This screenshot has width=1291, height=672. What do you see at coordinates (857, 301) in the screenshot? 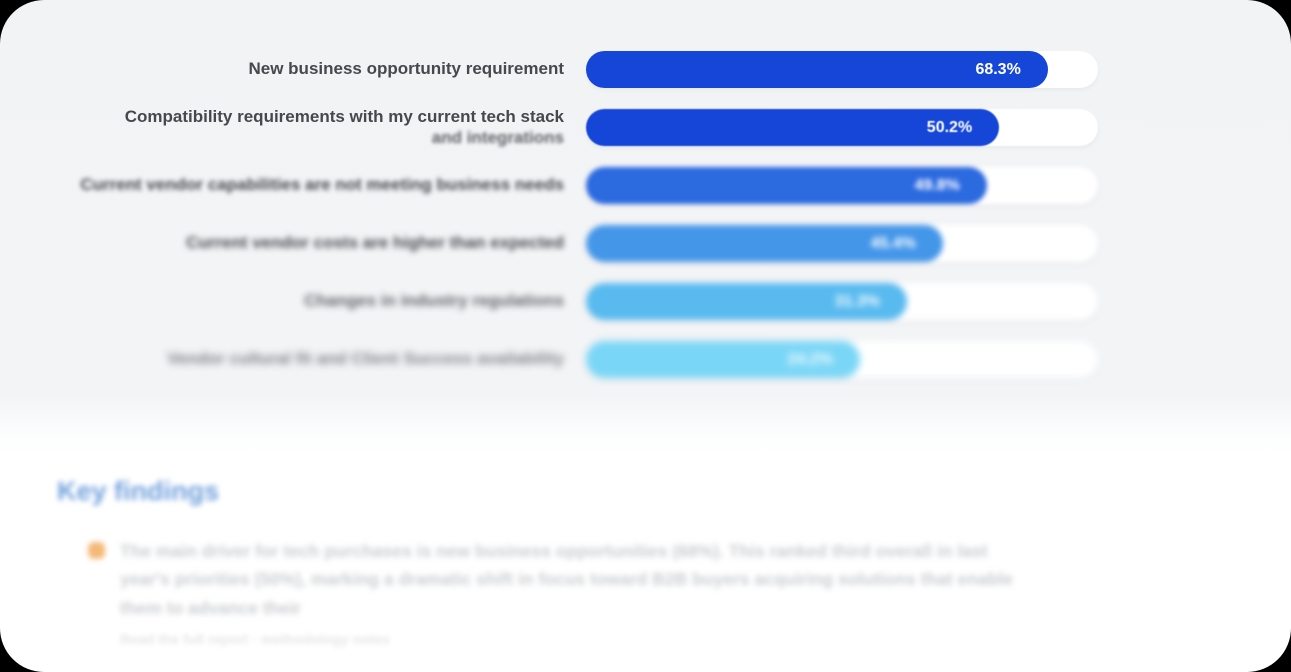
I see `bar-value-label: 31.3%` at bounding box center [857, 301].